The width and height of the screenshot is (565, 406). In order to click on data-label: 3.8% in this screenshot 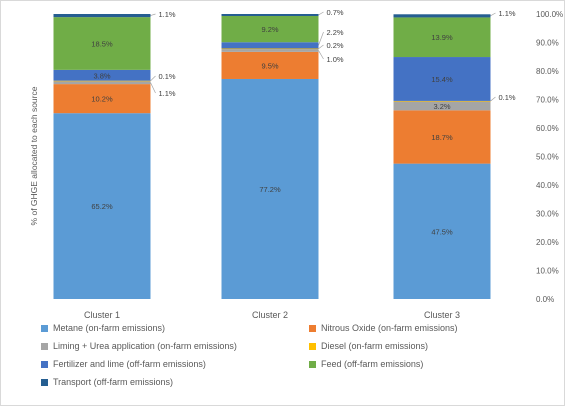, I will do `click(101, 75)`.